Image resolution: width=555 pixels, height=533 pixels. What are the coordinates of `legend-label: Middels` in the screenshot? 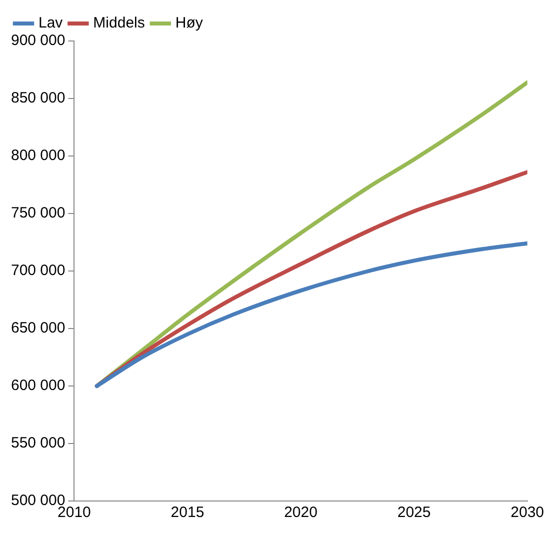 It's located at (119, 23).